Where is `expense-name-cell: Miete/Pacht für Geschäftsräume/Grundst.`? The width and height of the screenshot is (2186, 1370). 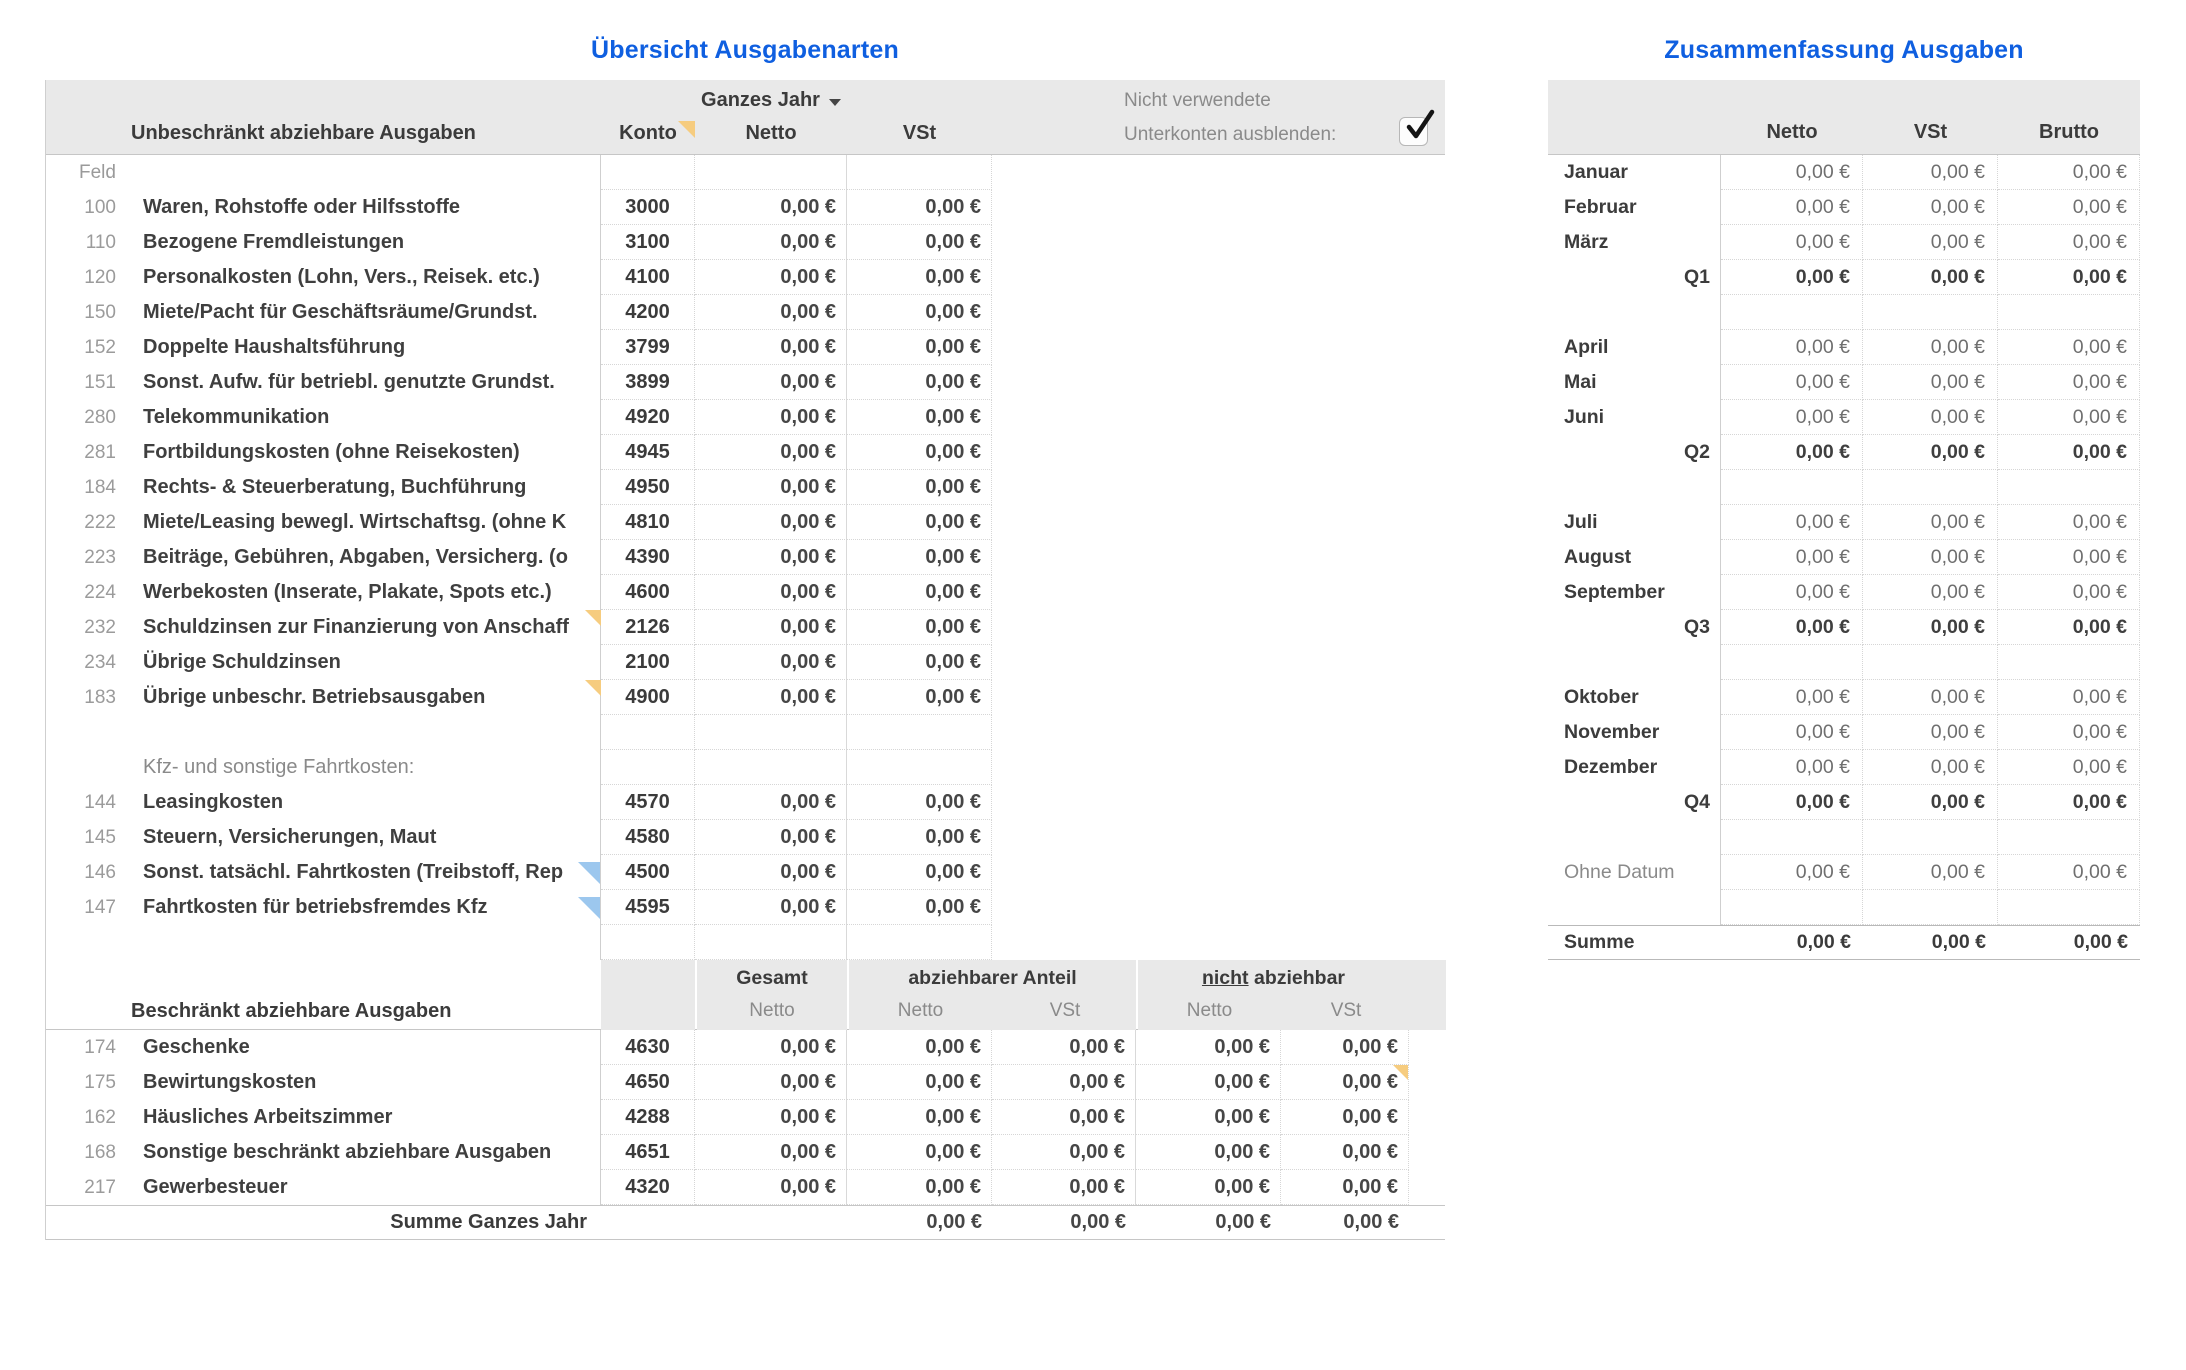
expense-name-cell: Miete/Pacht für Geschäftsräume/Grundst. is located at coordinates (366, 312).